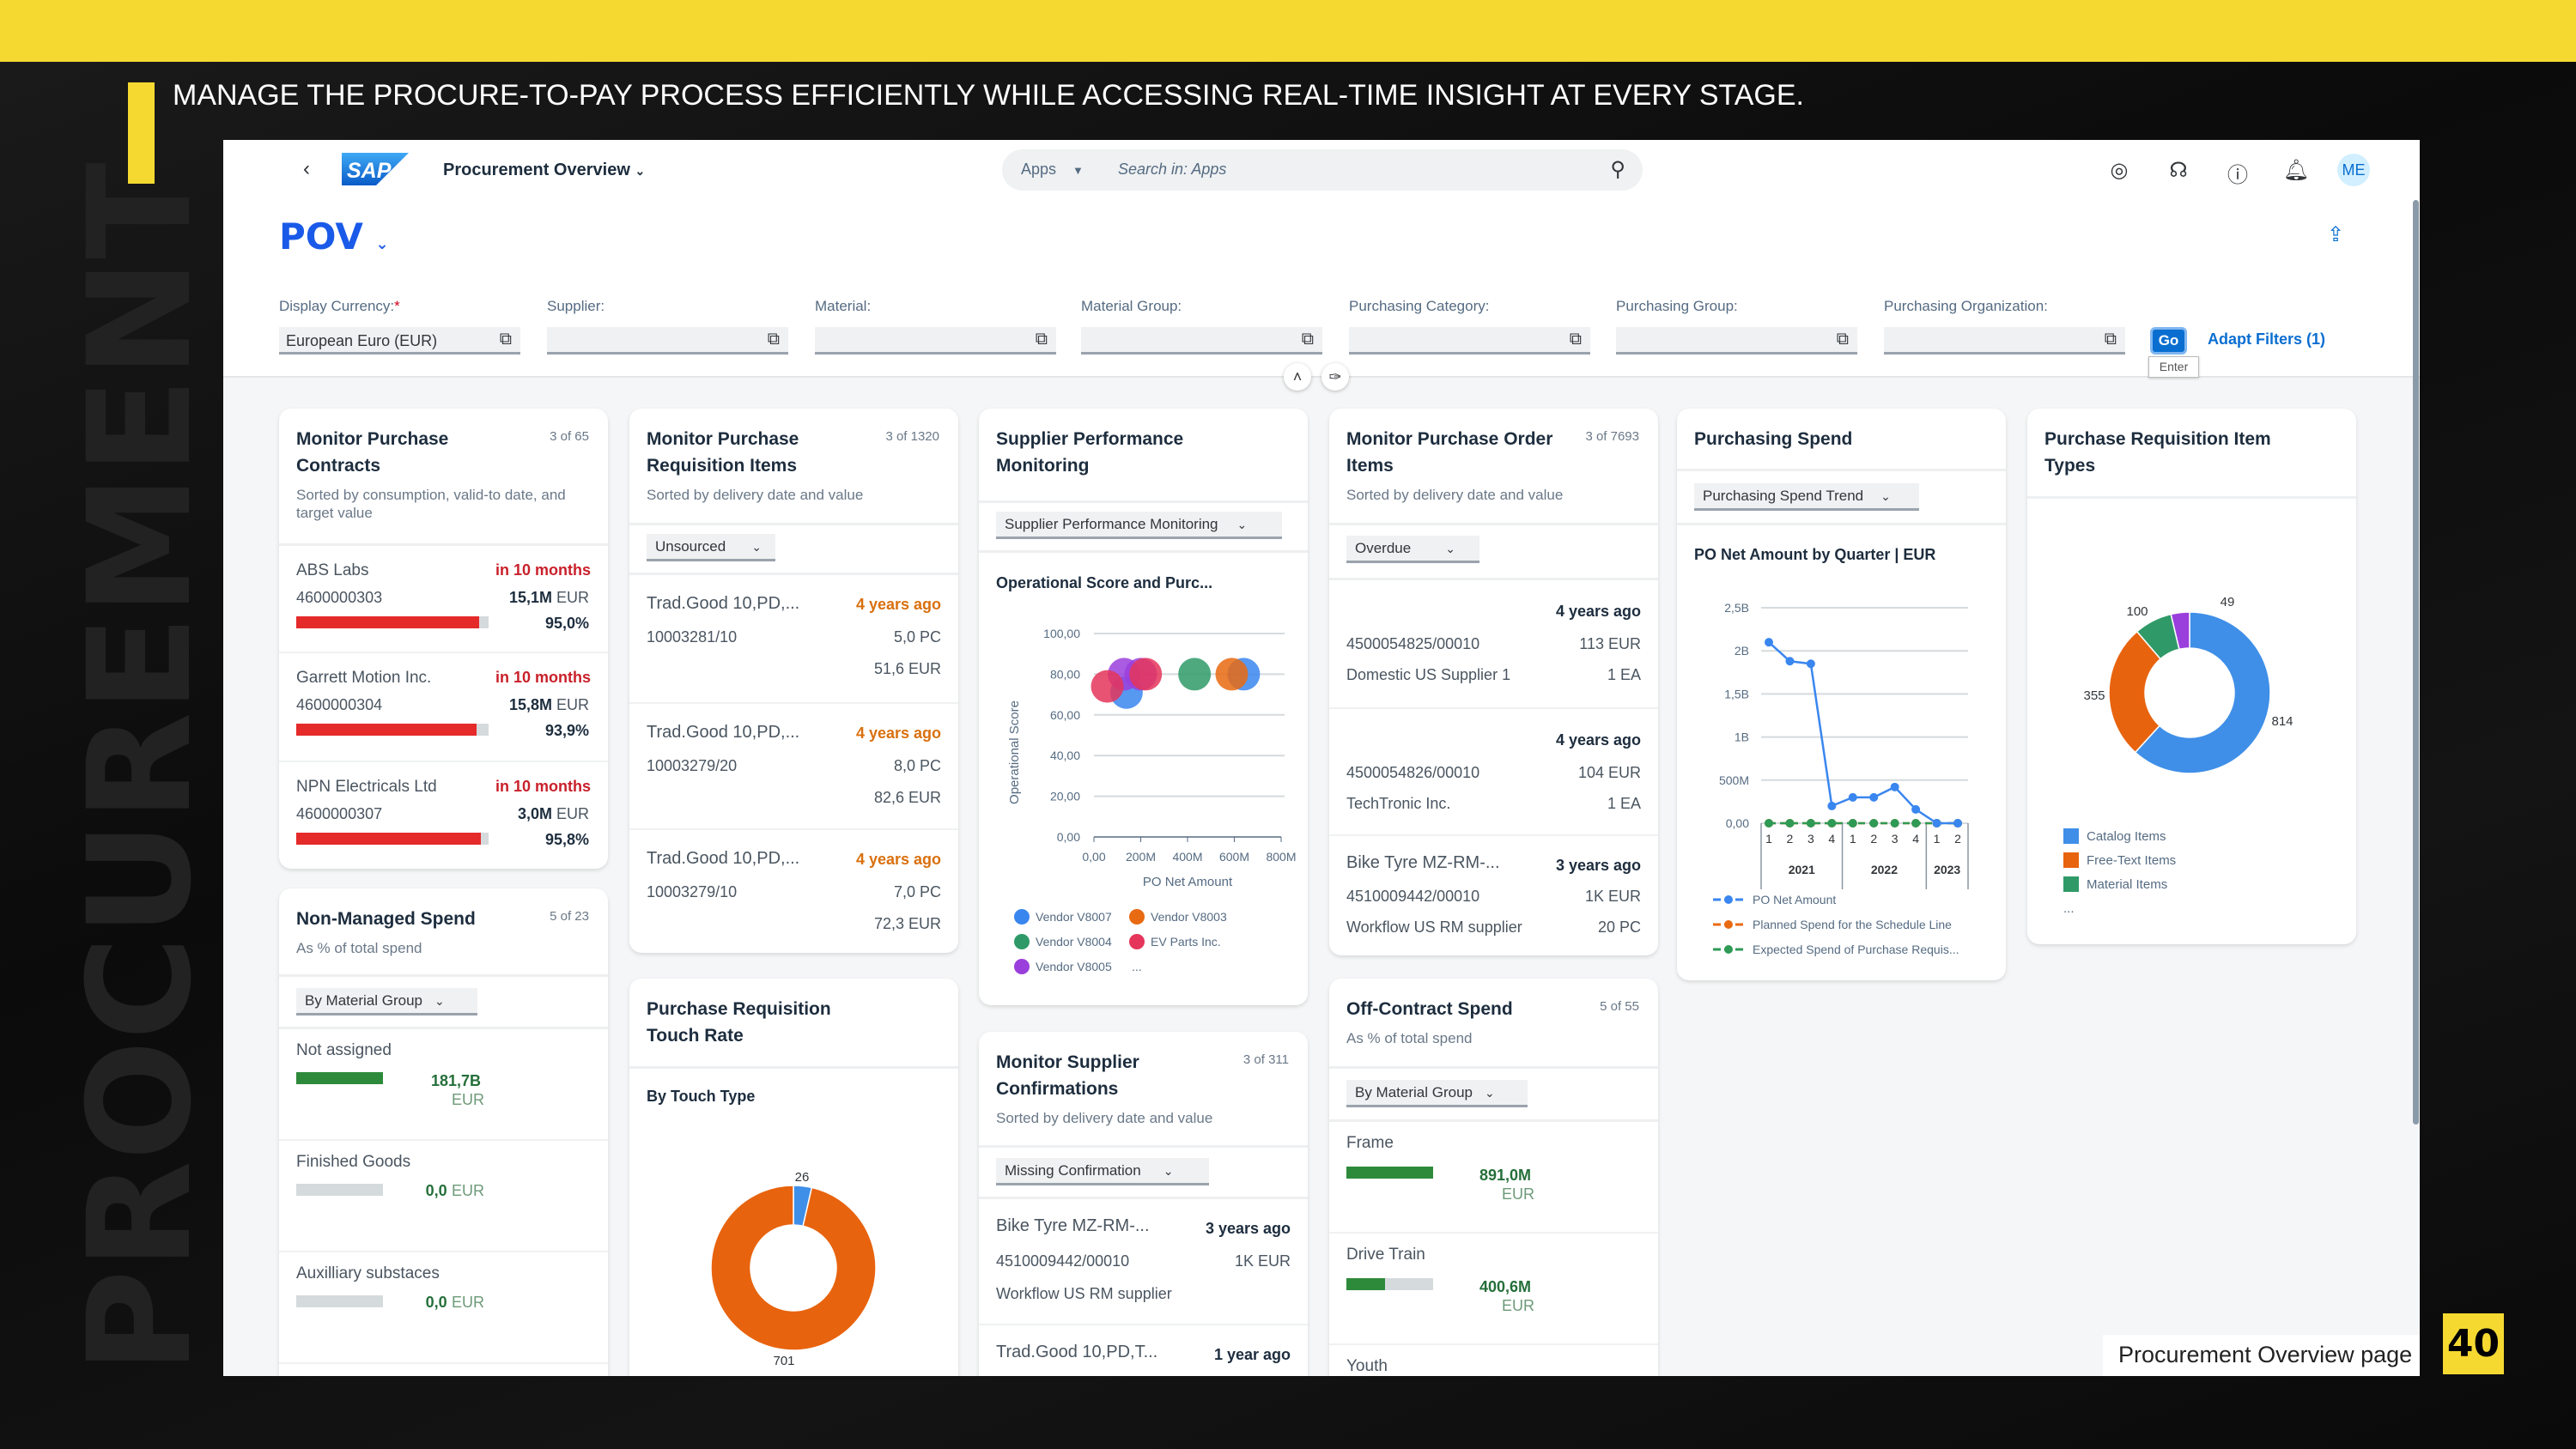  I want to click on list-item: Auxilliary substaces 0,0 EUR, so click(444, 1308).